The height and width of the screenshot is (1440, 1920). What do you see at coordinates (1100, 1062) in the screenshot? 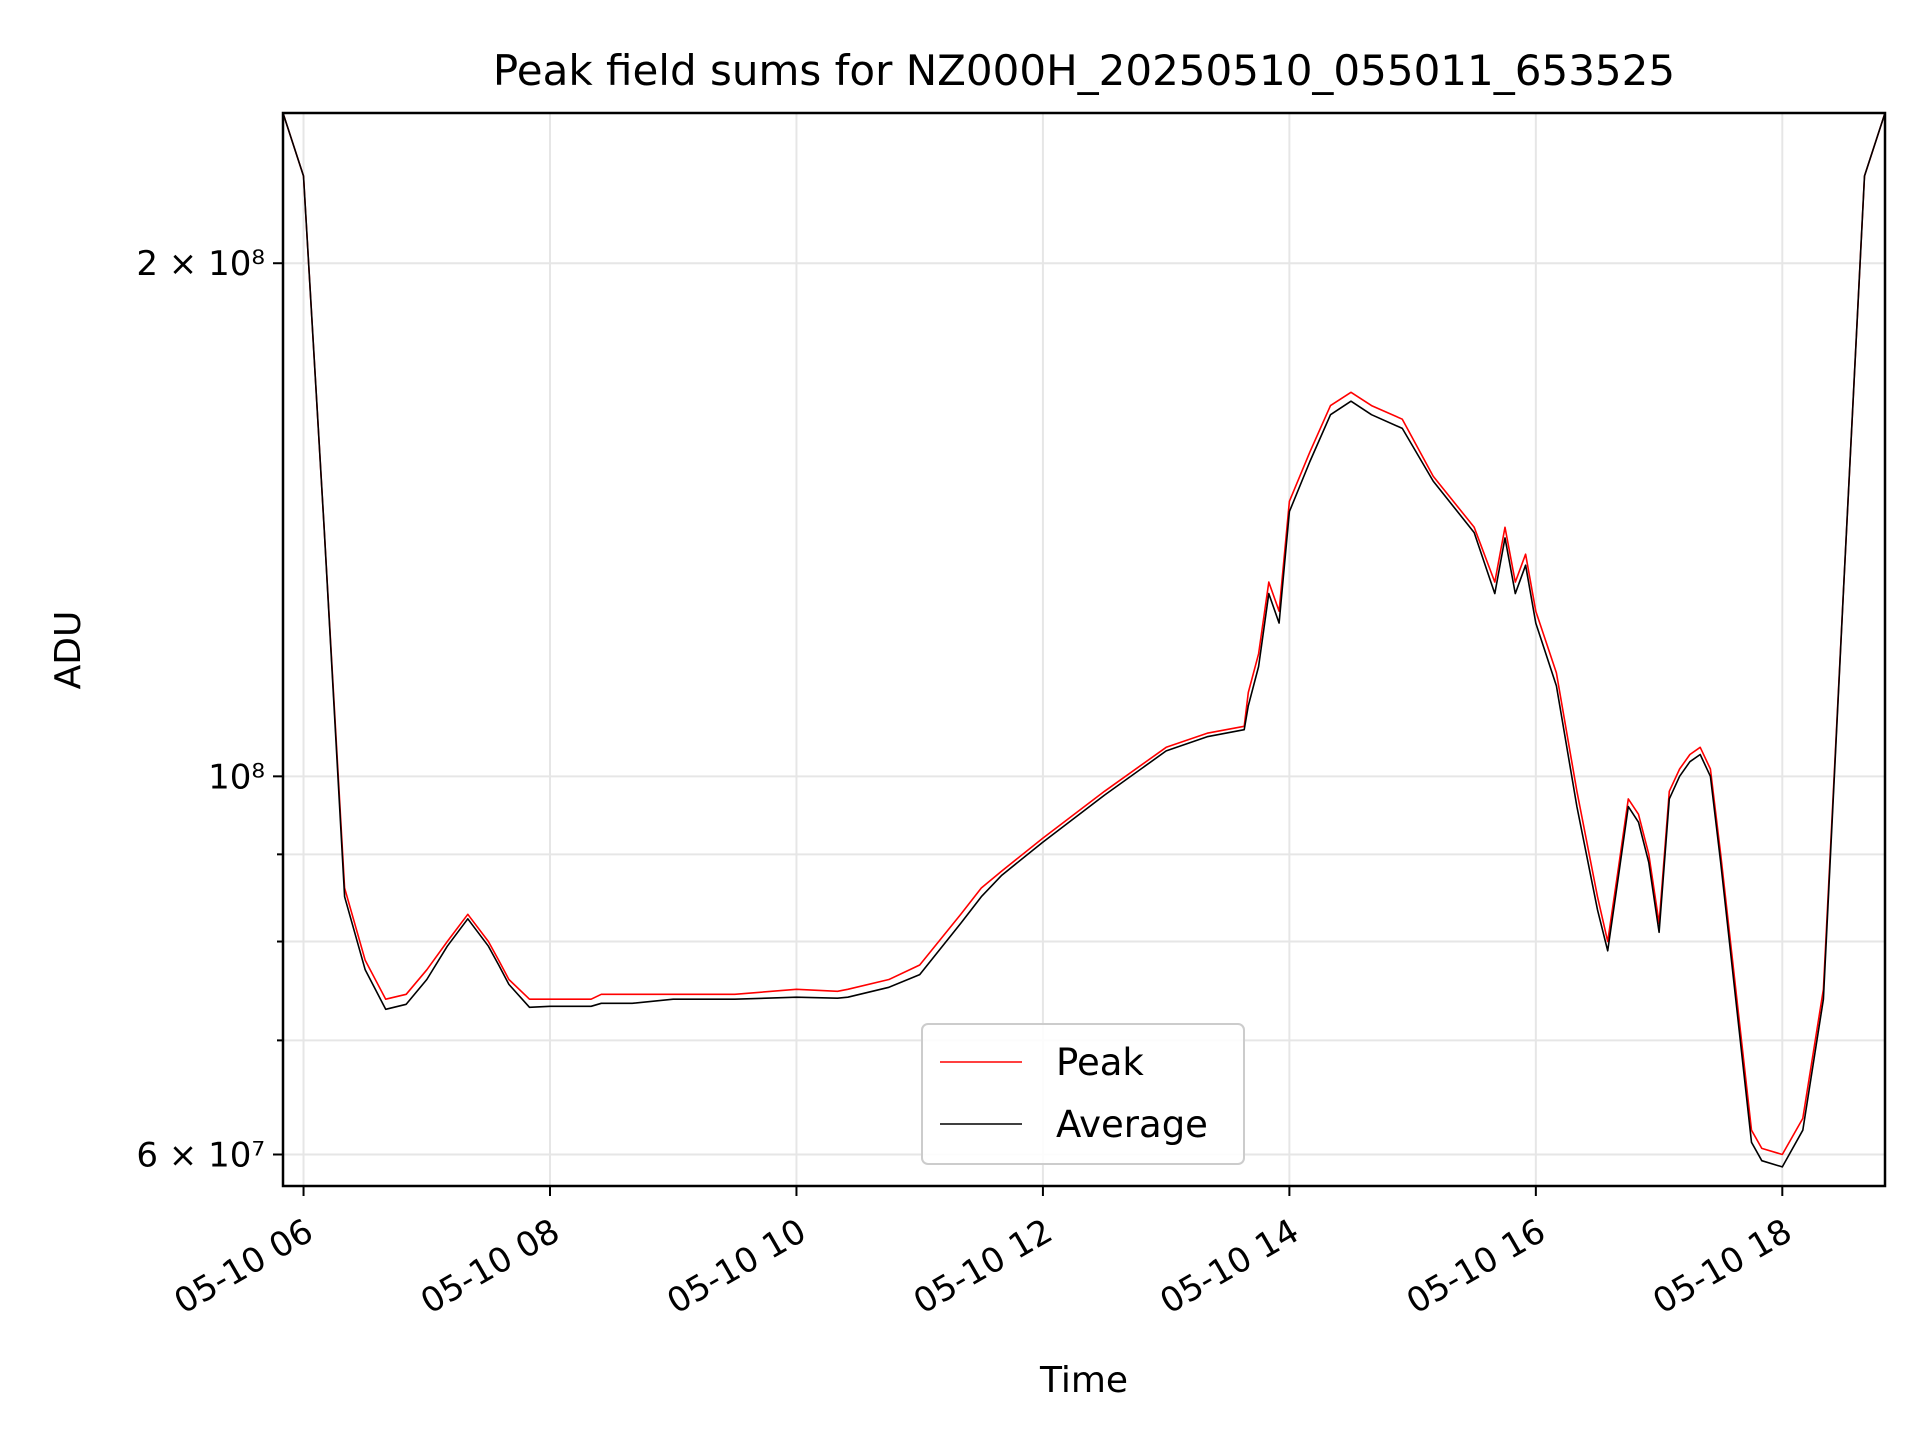
I see `legend-label-peak: Peak` at bounding box center [1100, 1062].